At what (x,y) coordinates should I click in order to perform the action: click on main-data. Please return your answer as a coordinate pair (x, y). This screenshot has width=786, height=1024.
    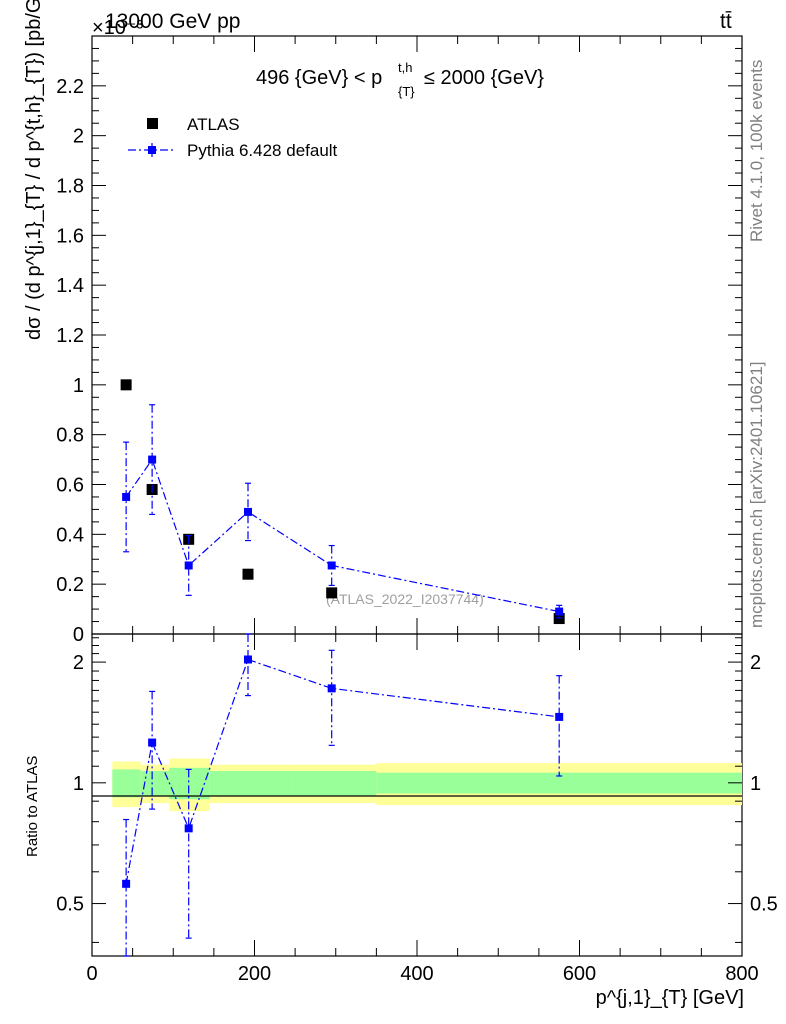
    Looking at the image, I should click on (342, 502).